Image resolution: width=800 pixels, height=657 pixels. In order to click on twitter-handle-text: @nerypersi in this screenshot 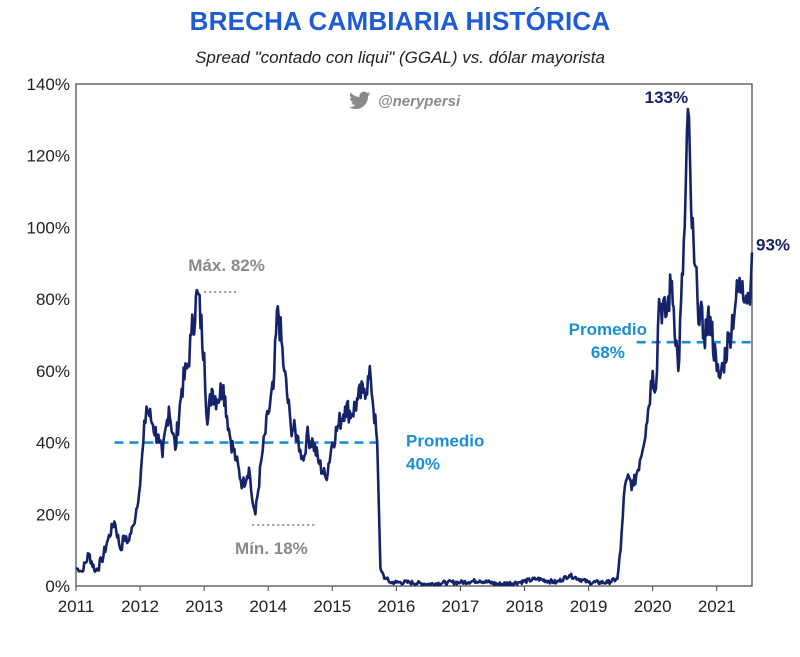, I will do `click(419, 101)`.